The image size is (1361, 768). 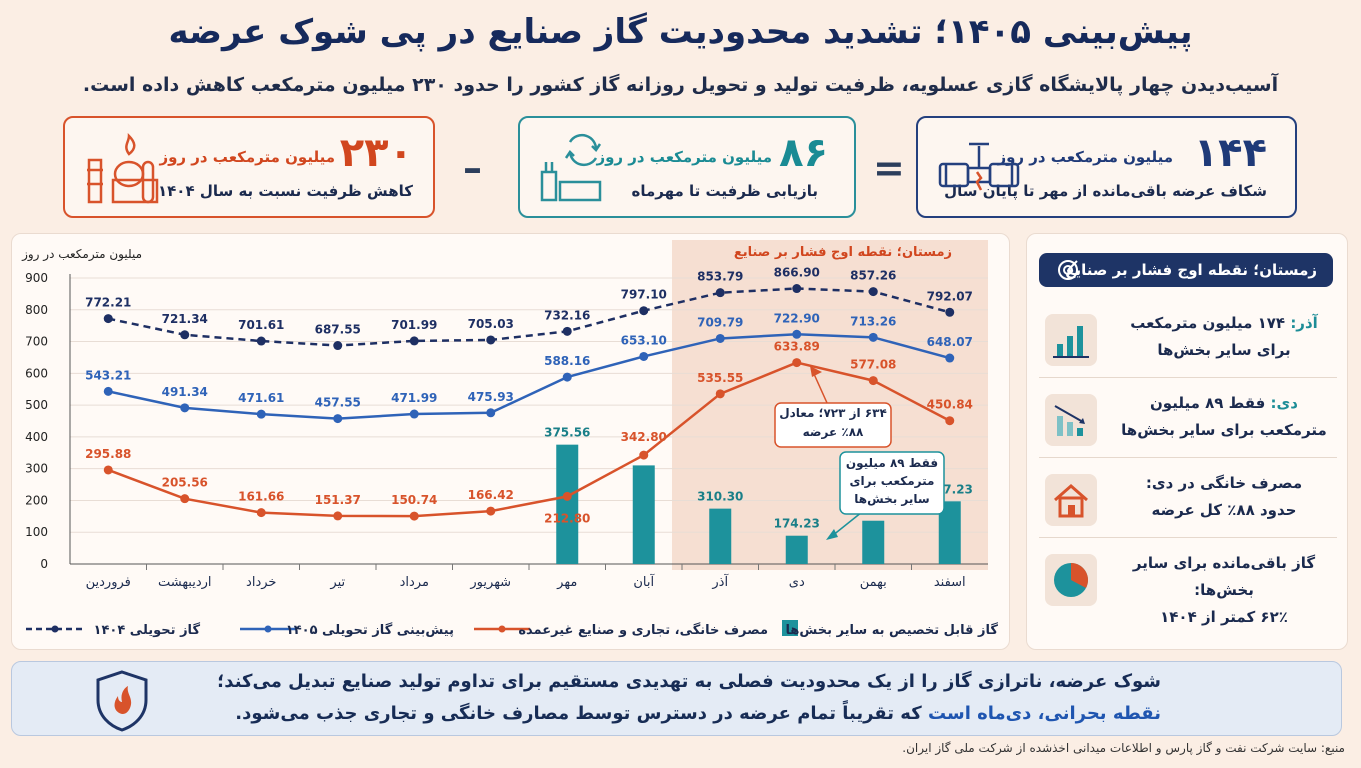 What do you see at coordinates (833, 422) in the screenshot?
I see `peak-callout-text: ۶۳۴ از ۷۲۳؛ معادل ۸۸٪ عرضه` at bounding box center [833, 422].